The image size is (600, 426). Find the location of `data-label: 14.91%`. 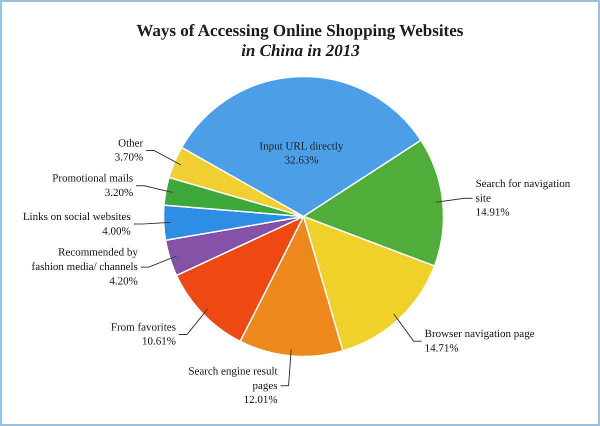

data-label: 14.91% is located at coordinates (493, 212).